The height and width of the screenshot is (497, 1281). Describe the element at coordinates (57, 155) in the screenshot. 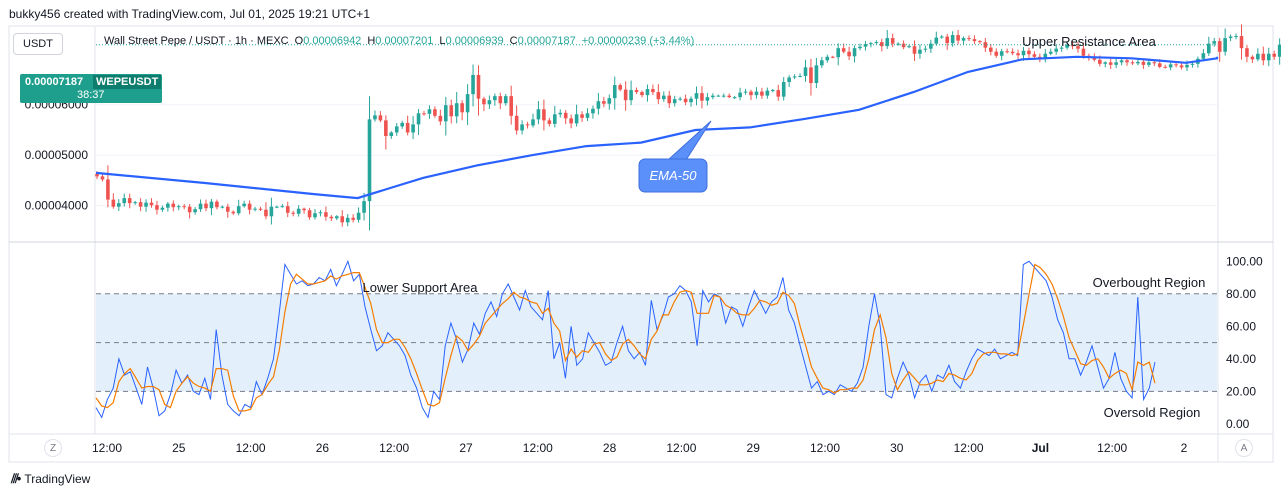

I see `price-tick-label: 0.00005000` at that location.